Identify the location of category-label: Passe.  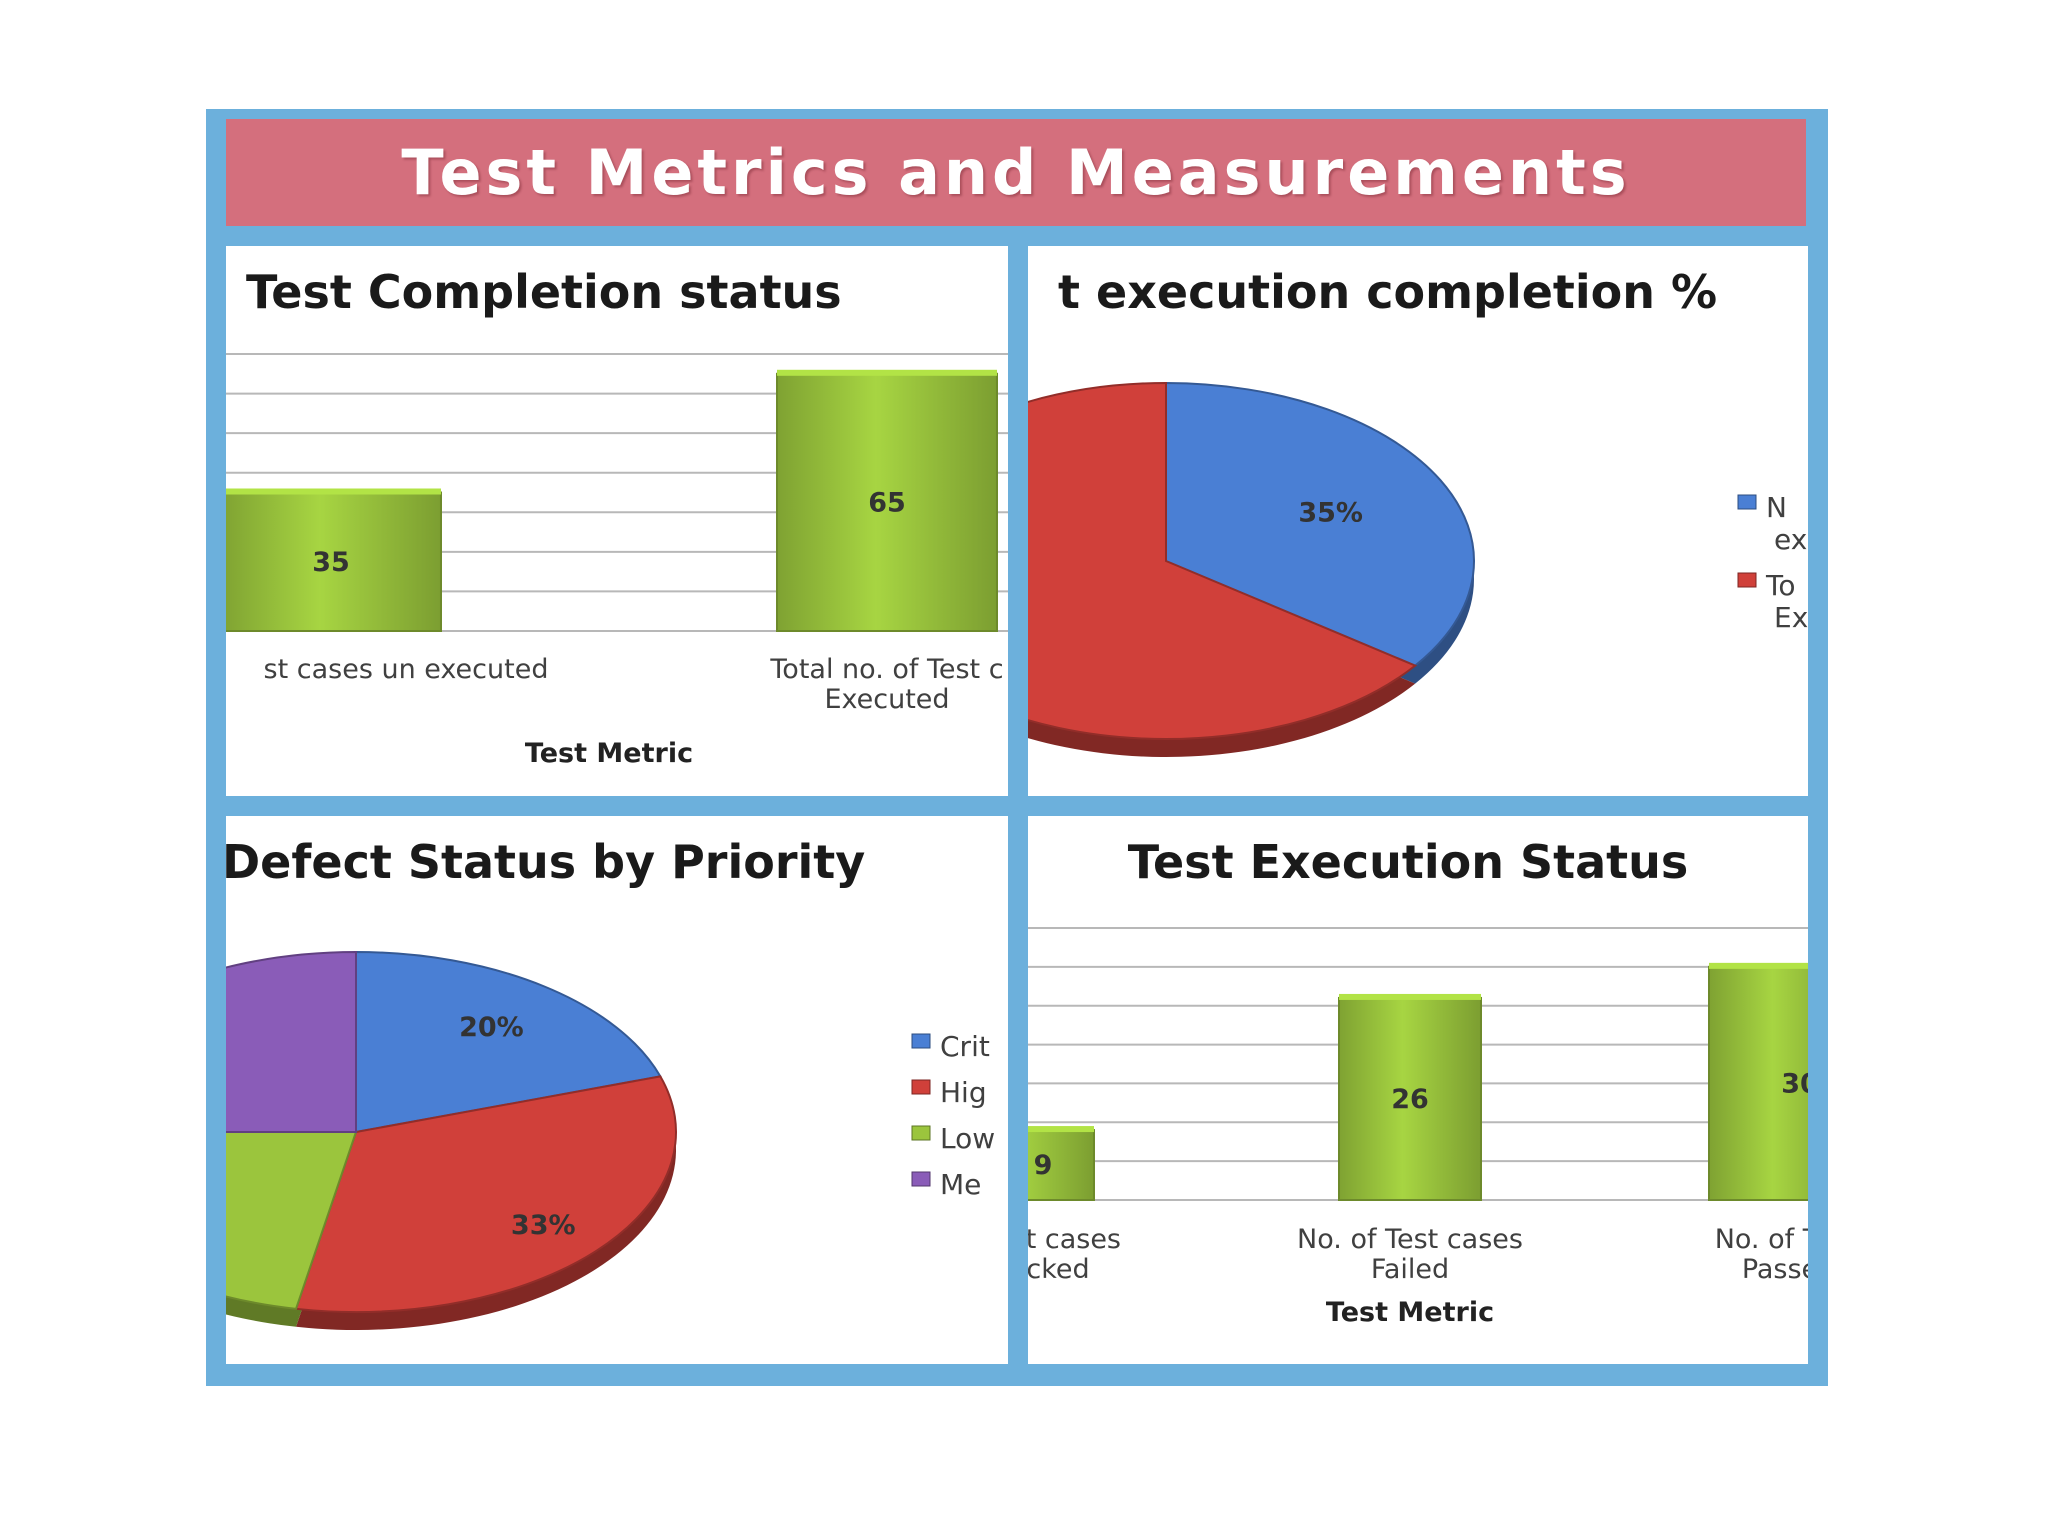
(1775, 1269).